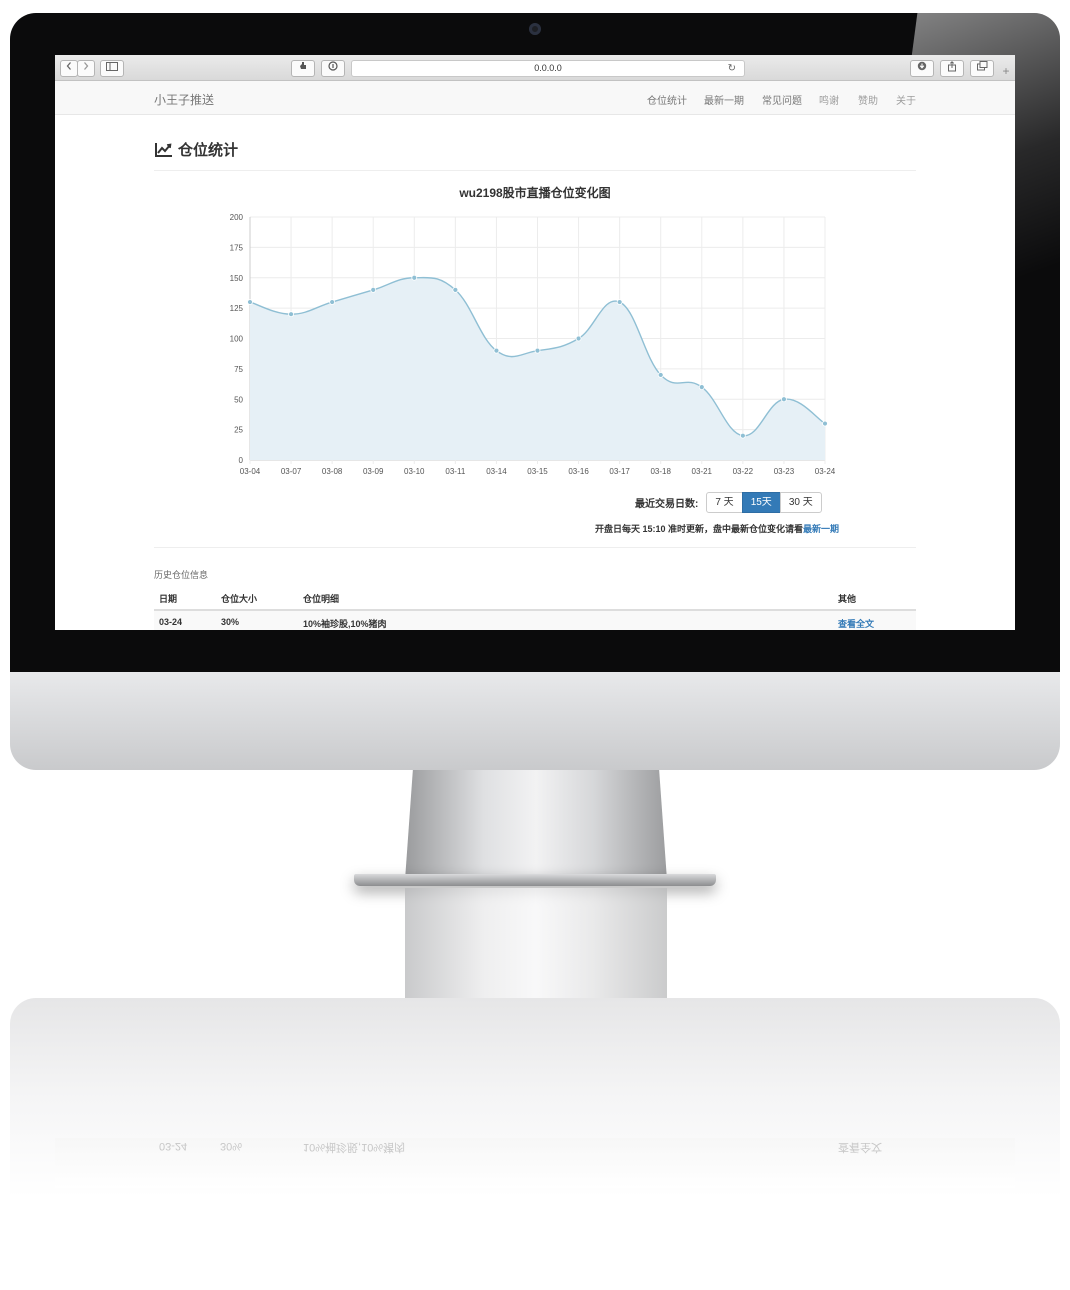  I want to click on nav-link-position-stats: 仓位统计, so click(667, 101).